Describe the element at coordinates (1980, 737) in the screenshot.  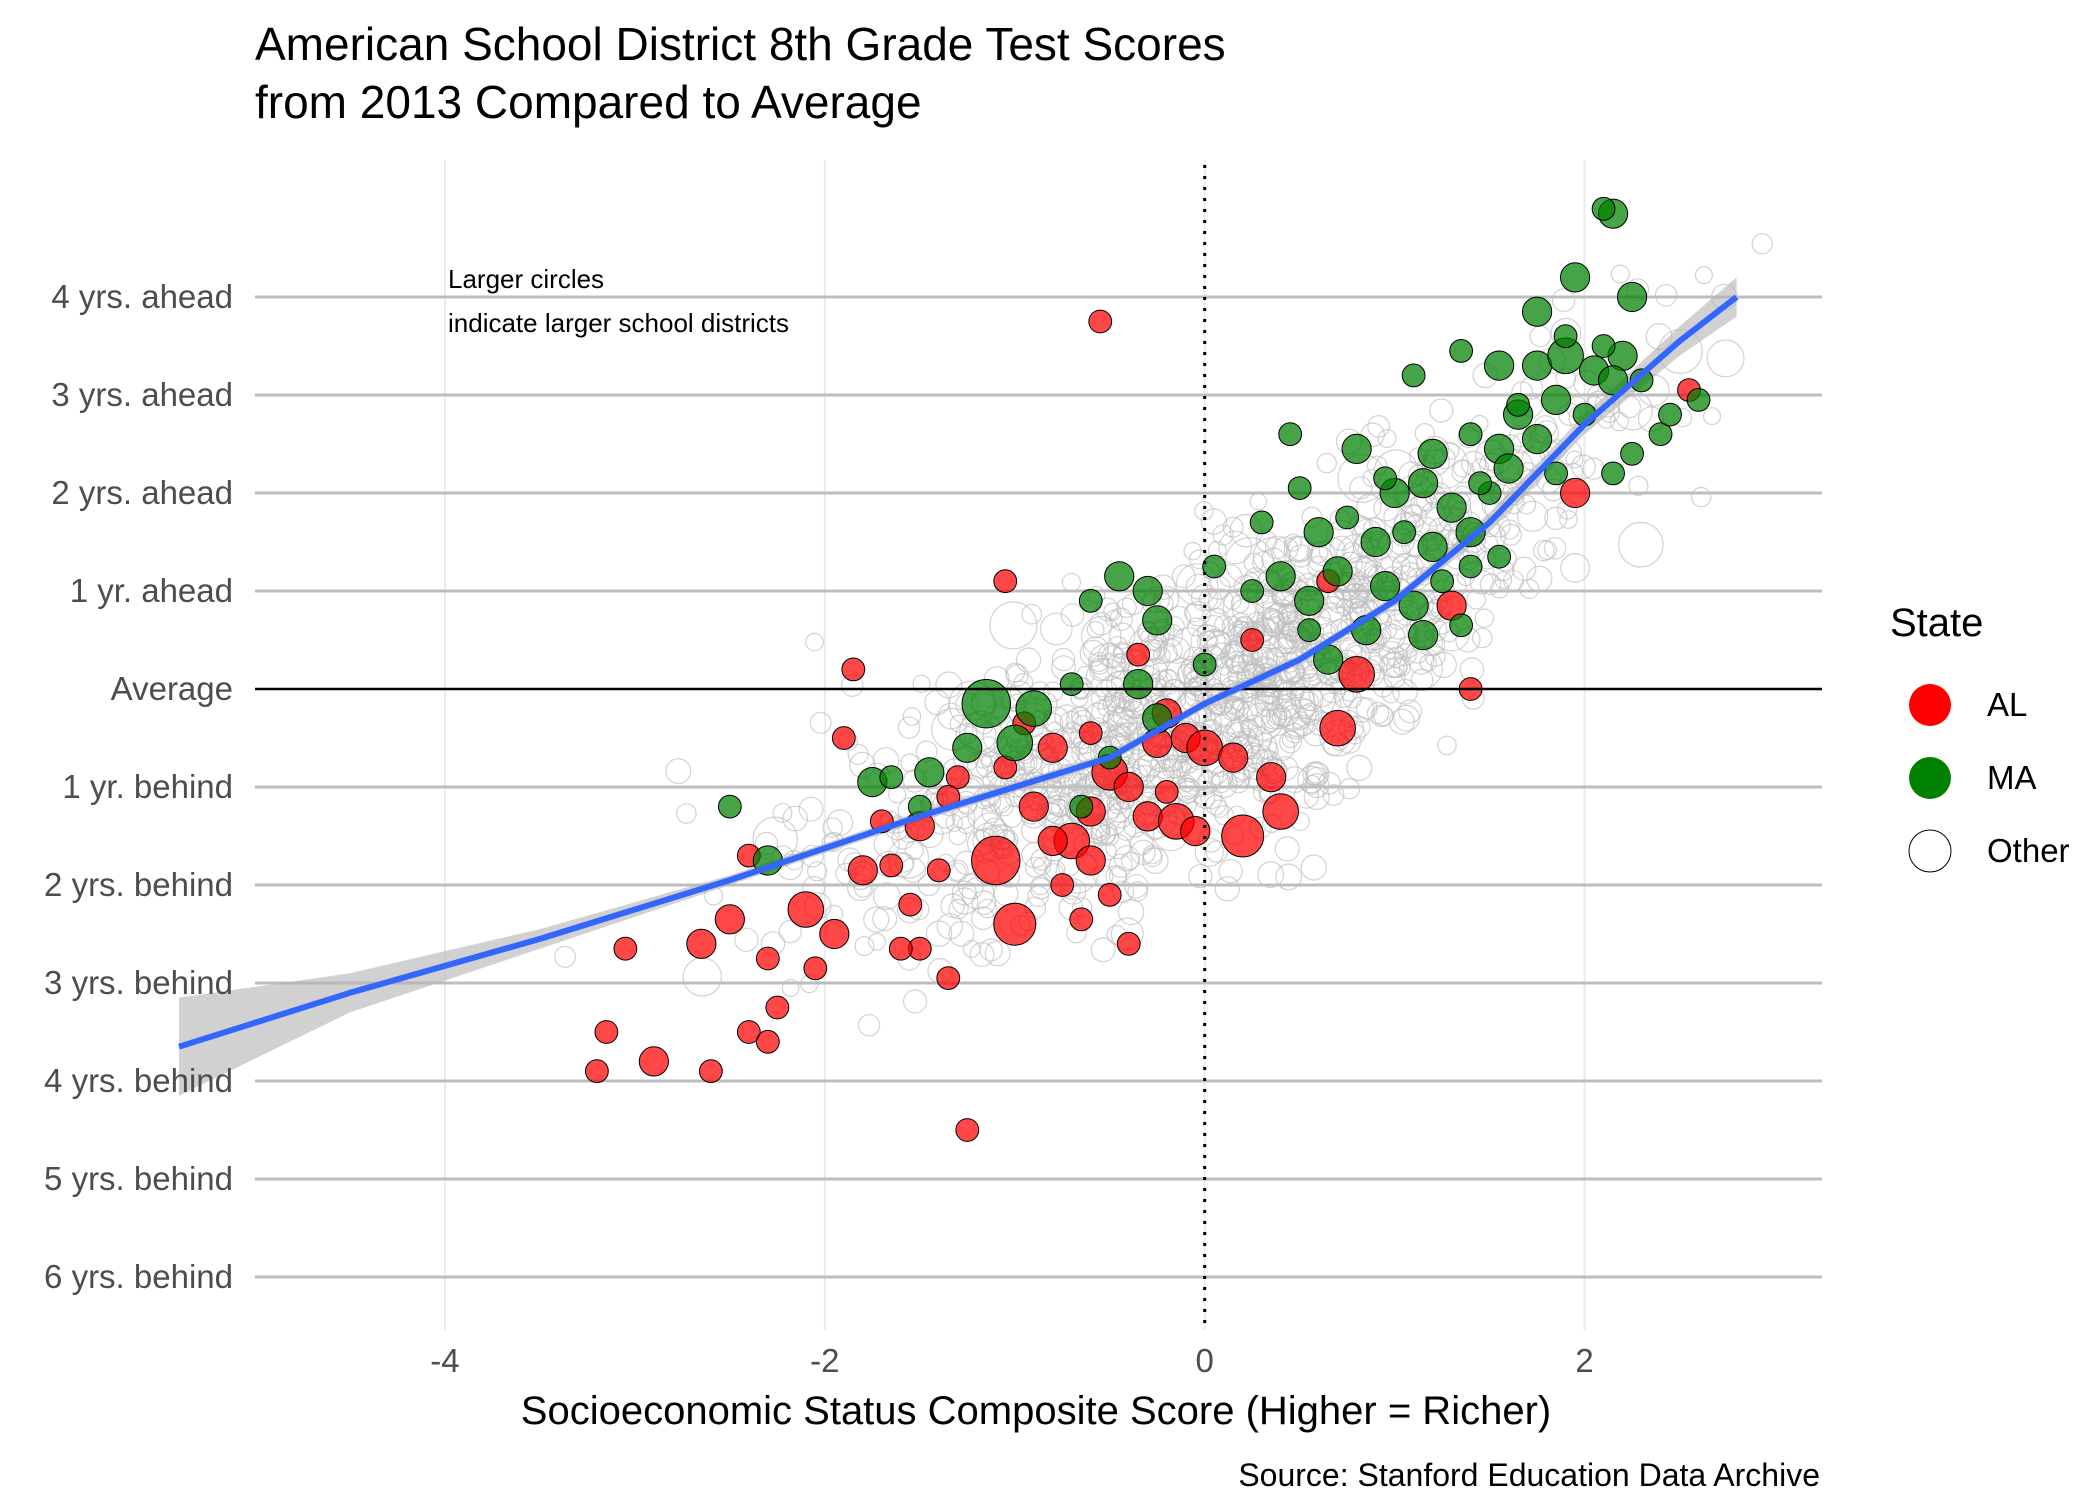
I see `legend: State AL MA Other` at that location.